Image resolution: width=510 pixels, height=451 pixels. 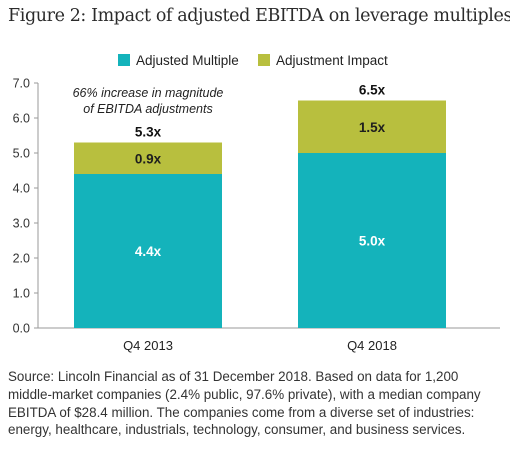 What do you see at coordinates (148, 93) in the screenshot?
I see `annotation-text: 66% increase in magnitude` at bounding box center [148, 93].